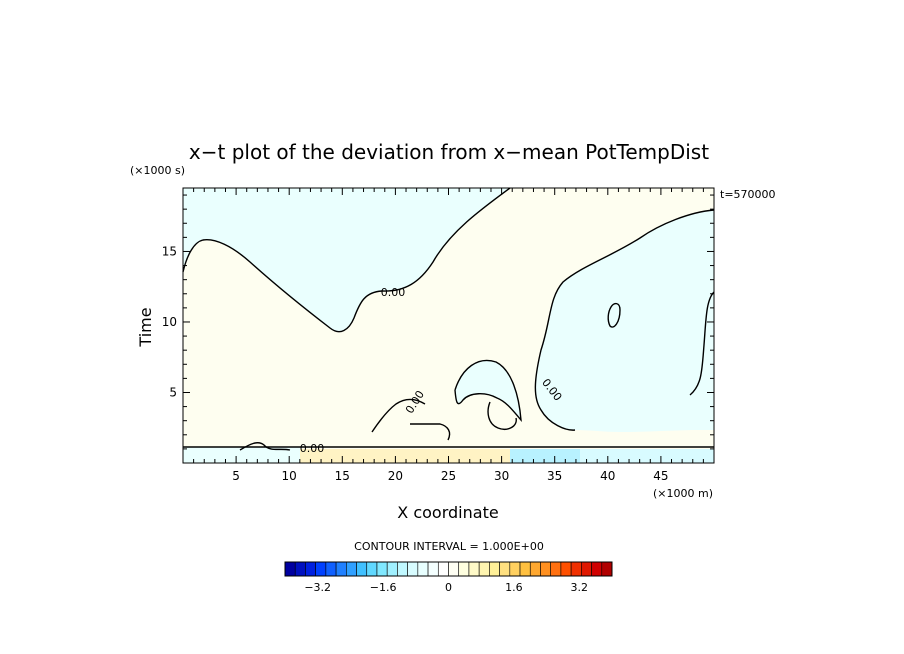 The height and width of the screenshot is (654, 904). I want to click on colorbar: −3.2 −1.6 0 1.6 3.2, so click(448, 577).